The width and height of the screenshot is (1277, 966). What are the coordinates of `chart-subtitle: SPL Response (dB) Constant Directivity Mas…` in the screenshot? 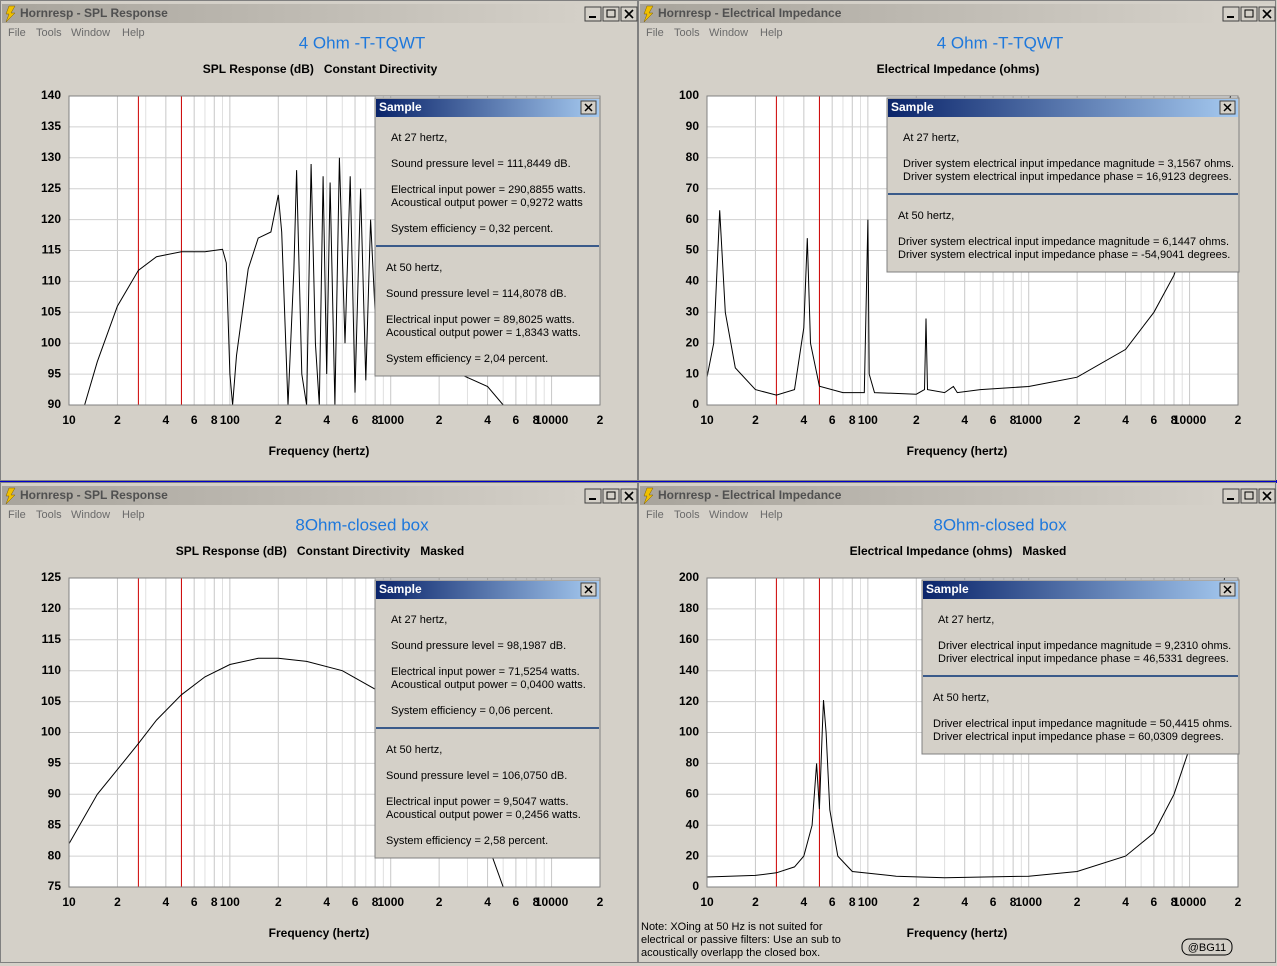 It's located at (320, 551).